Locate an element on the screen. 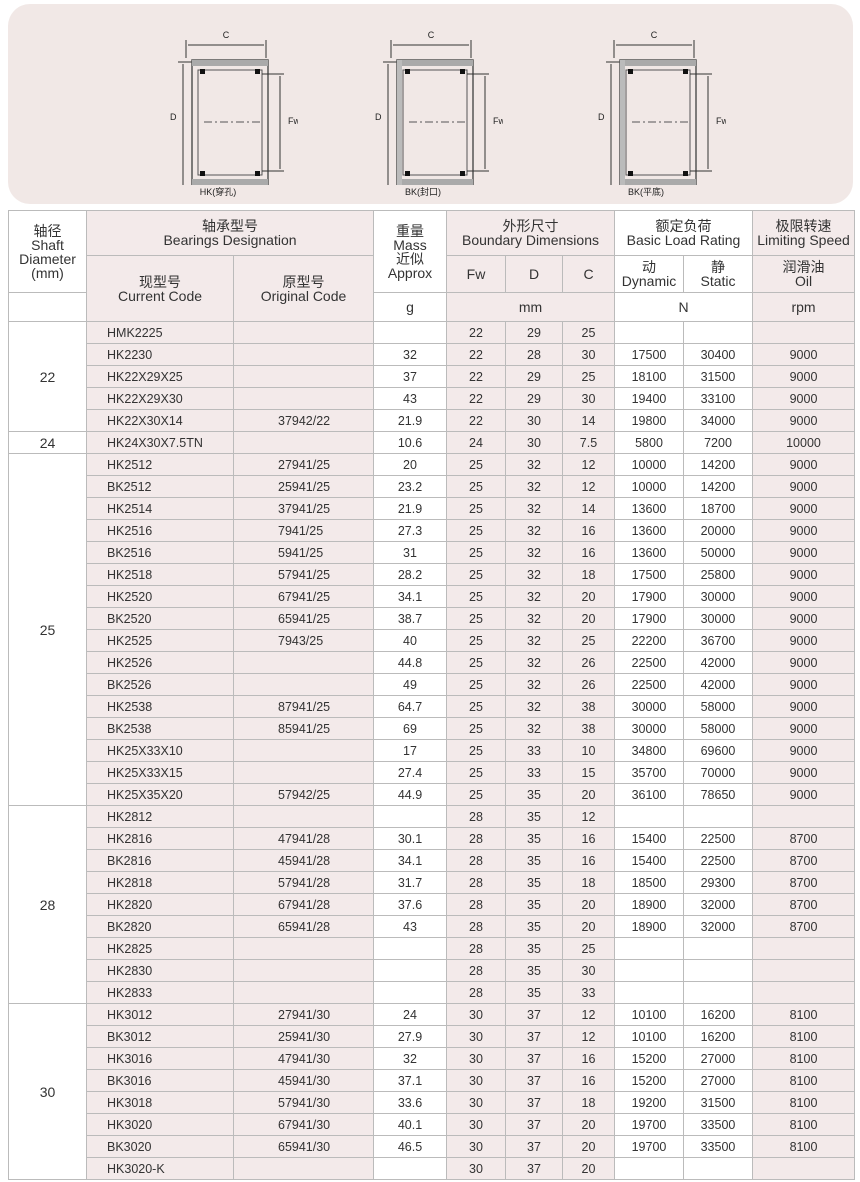  table-row: BK3016 45941/30 37.1 30 37 16 15200 27000 8100 is located at coordinates (432, 1080).